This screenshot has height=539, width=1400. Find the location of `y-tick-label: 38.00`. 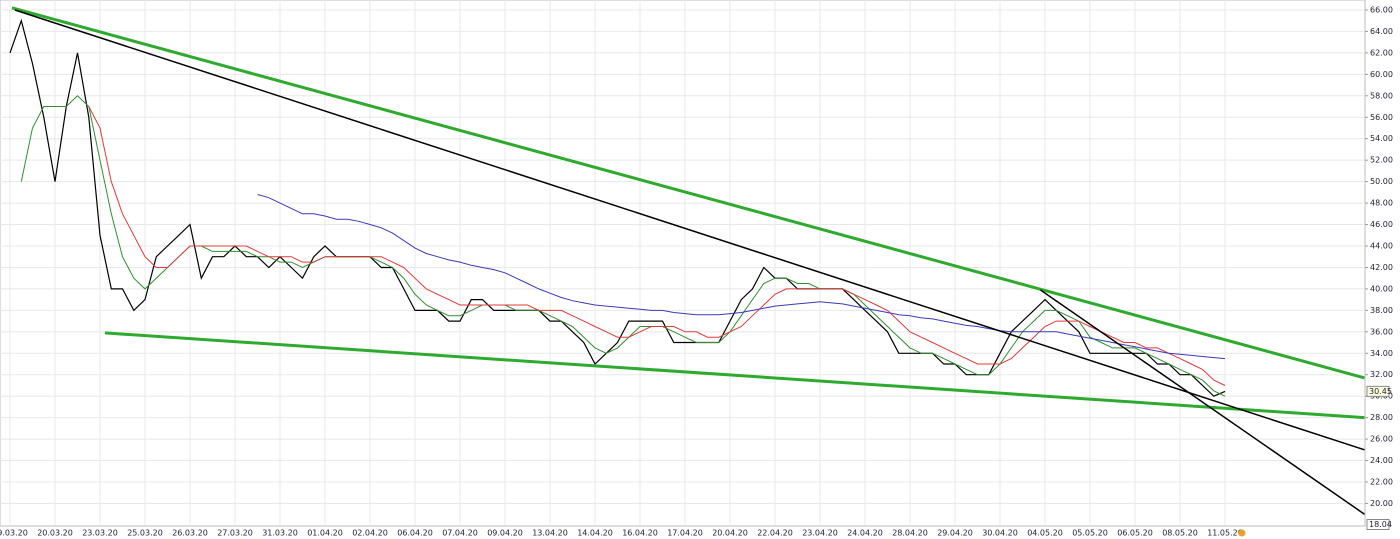

y-tick-label: 38.00 is located at coordinates (1381, 310).